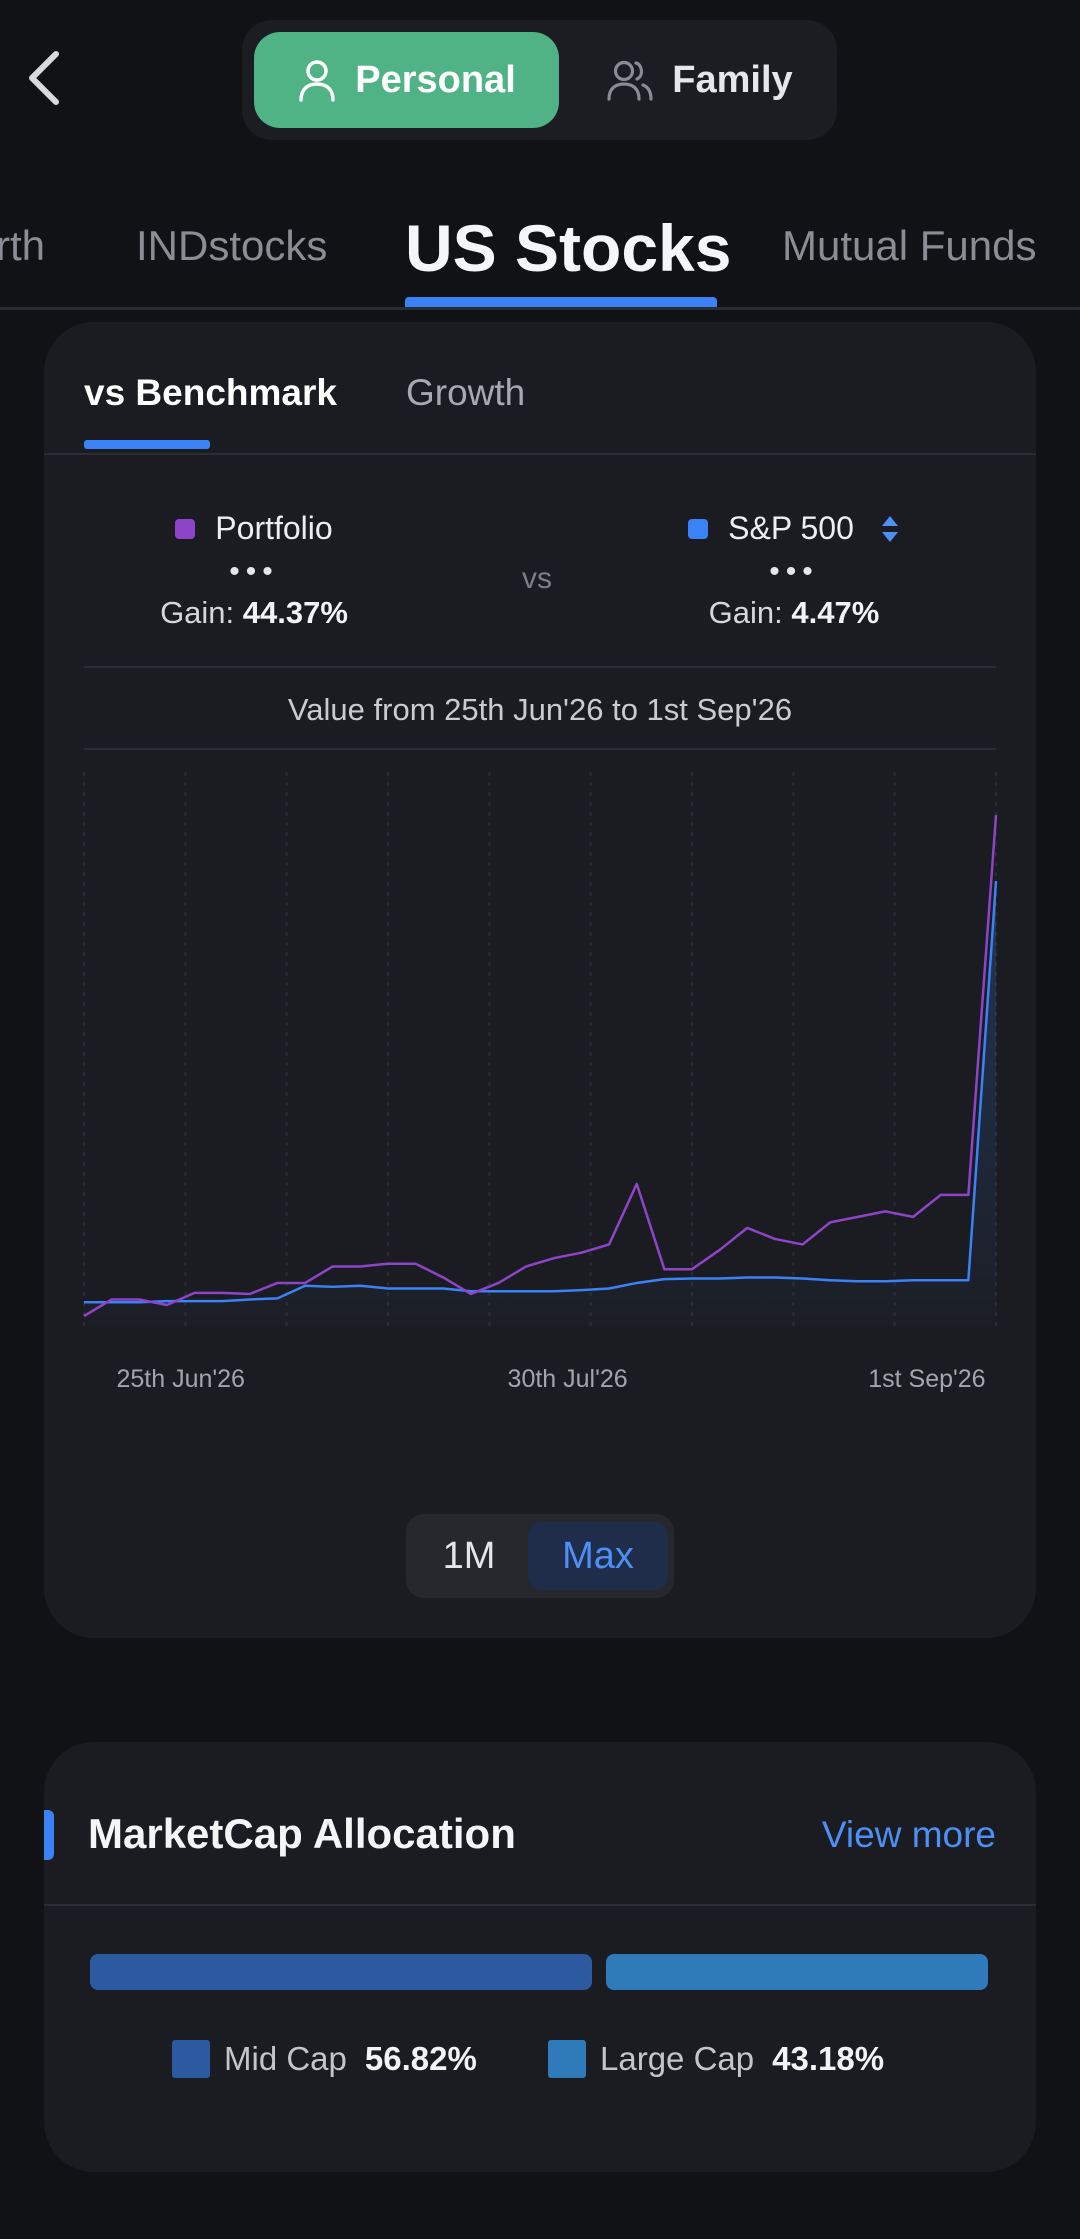 The height and width of the screenshot is (2239, 1080). Describe the element at coordinates (540, 1905) in the screenshot. I see `marketcap-divider` at that location.